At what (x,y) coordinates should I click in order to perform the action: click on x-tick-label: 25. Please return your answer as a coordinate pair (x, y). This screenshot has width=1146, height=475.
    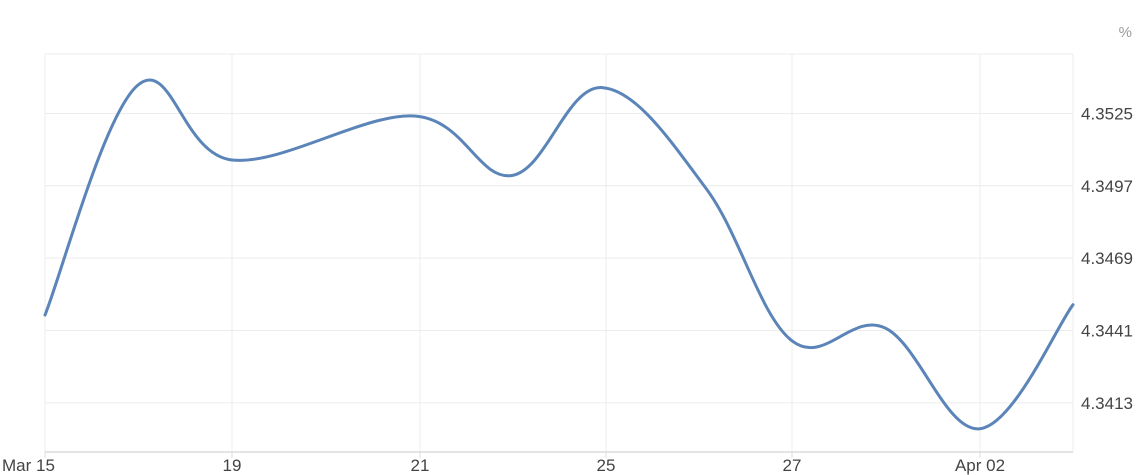
    Looking at the image, I should click on (606, 465).